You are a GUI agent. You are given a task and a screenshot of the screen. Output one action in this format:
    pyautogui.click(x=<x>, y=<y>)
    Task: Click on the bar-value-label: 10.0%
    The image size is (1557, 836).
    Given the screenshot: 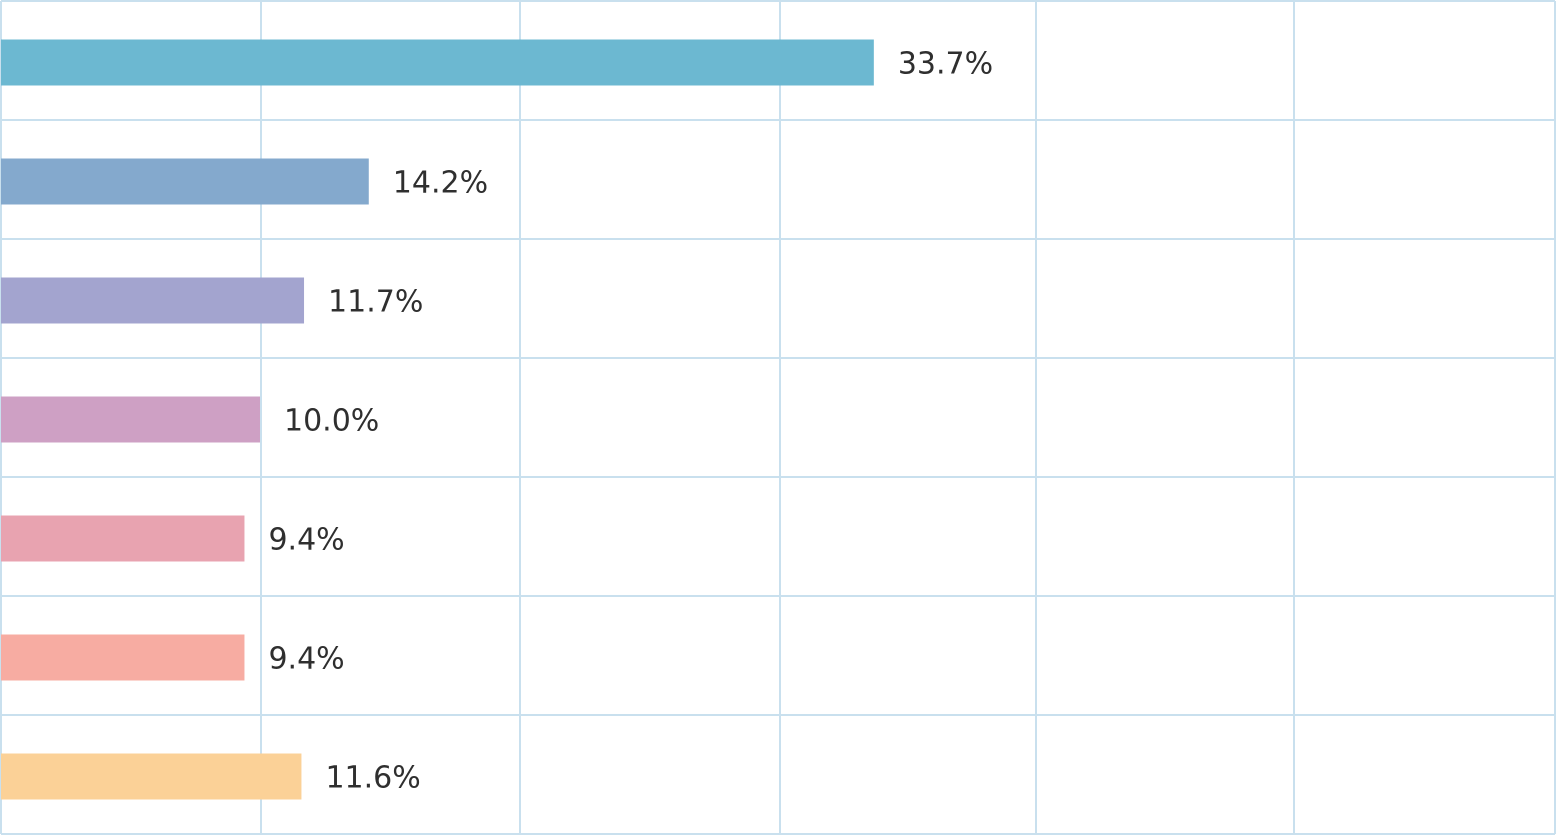 What is the action you would take?
    pyautogui.click(x=331, y=421)
    